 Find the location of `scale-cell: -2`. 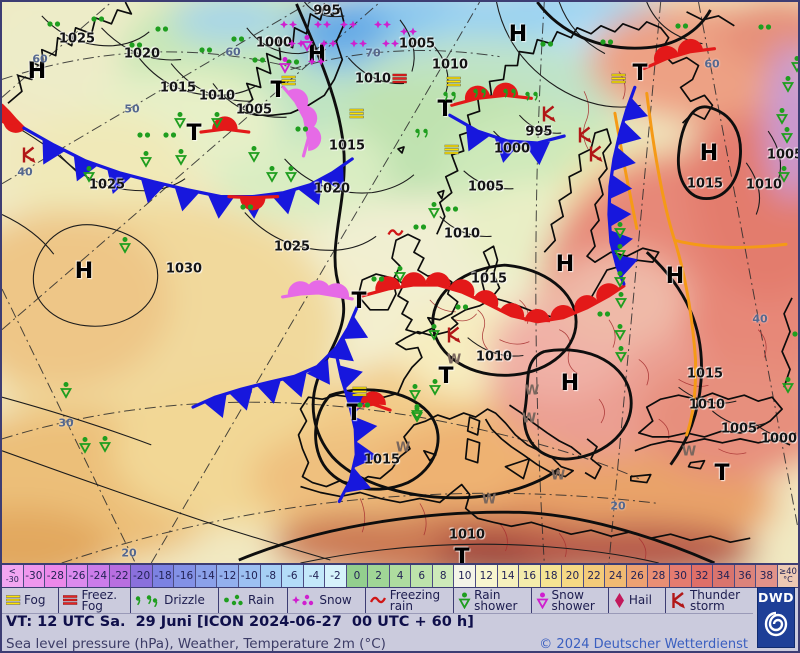

scale-cell: -2 is located at coordinates (336, 576).